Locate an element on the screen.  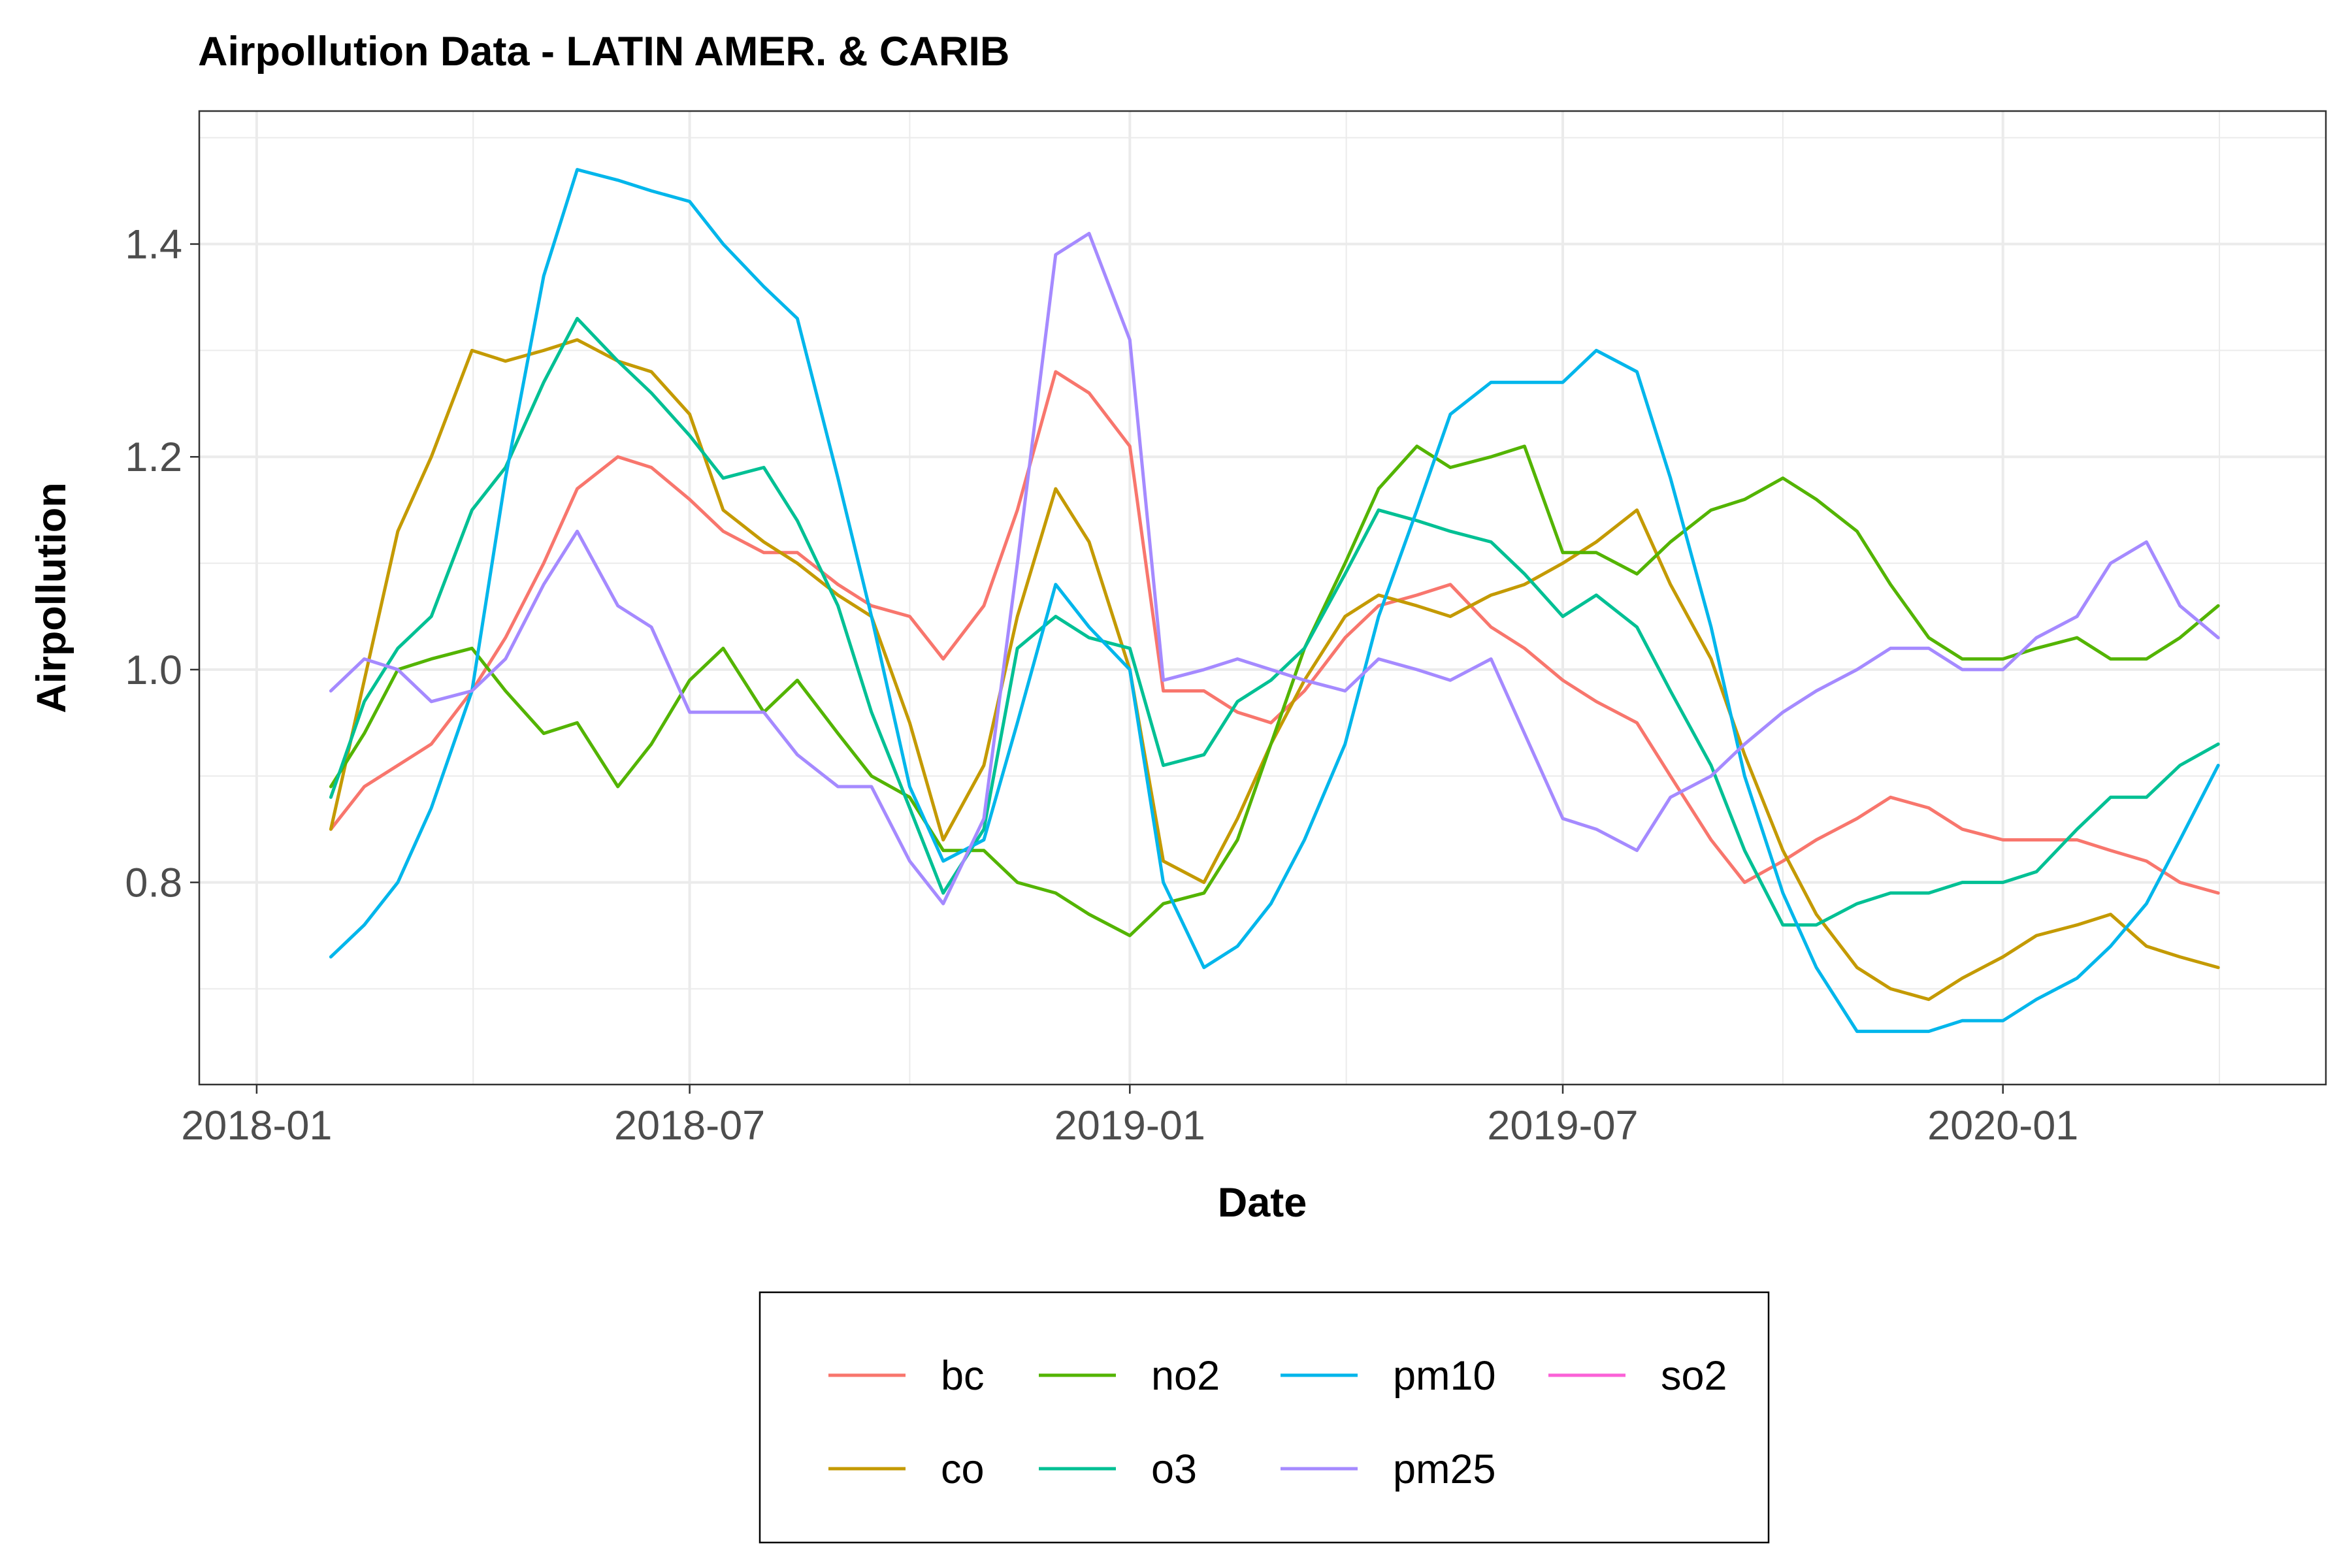
legend: bc co no2 o3 pm10 pm25 so2 is located at coordinates (1277, 1422).